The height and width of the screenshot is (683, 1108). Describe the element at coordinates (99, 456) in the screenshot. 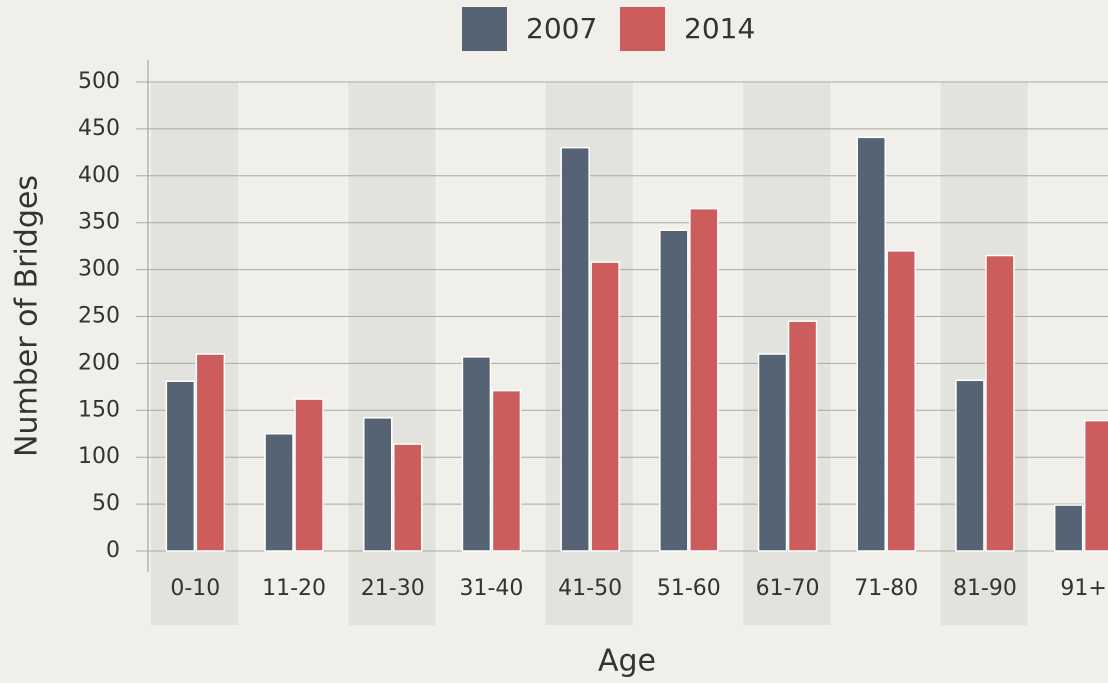

I see `y-tick-label: 100` at that location.